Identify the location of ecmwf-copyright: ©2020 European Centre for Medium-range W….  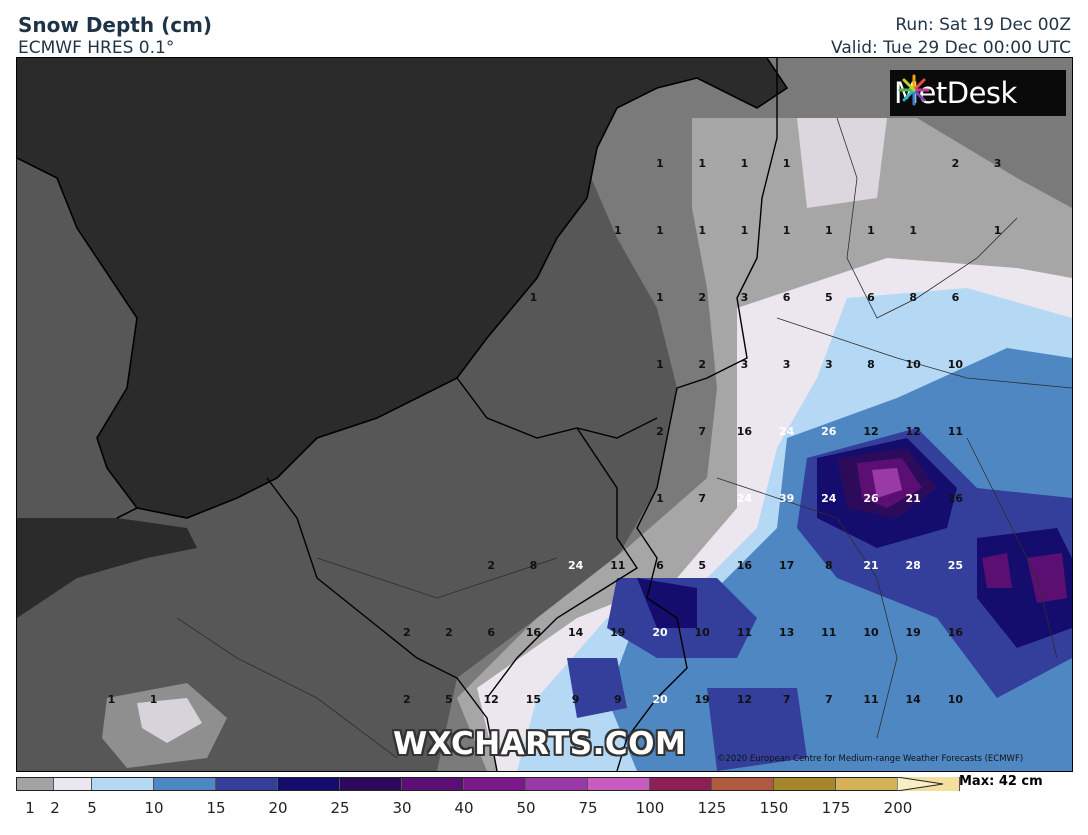
(870, 759).